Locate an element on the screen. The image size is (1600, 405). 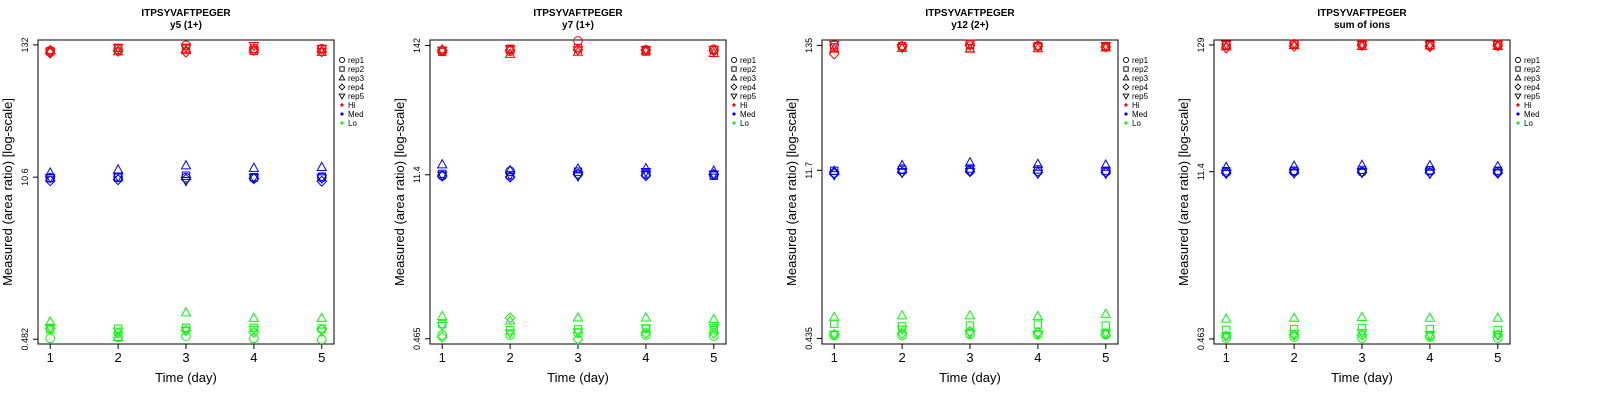
point-lo-rep4-day5 is located at coordinates (714, 333).